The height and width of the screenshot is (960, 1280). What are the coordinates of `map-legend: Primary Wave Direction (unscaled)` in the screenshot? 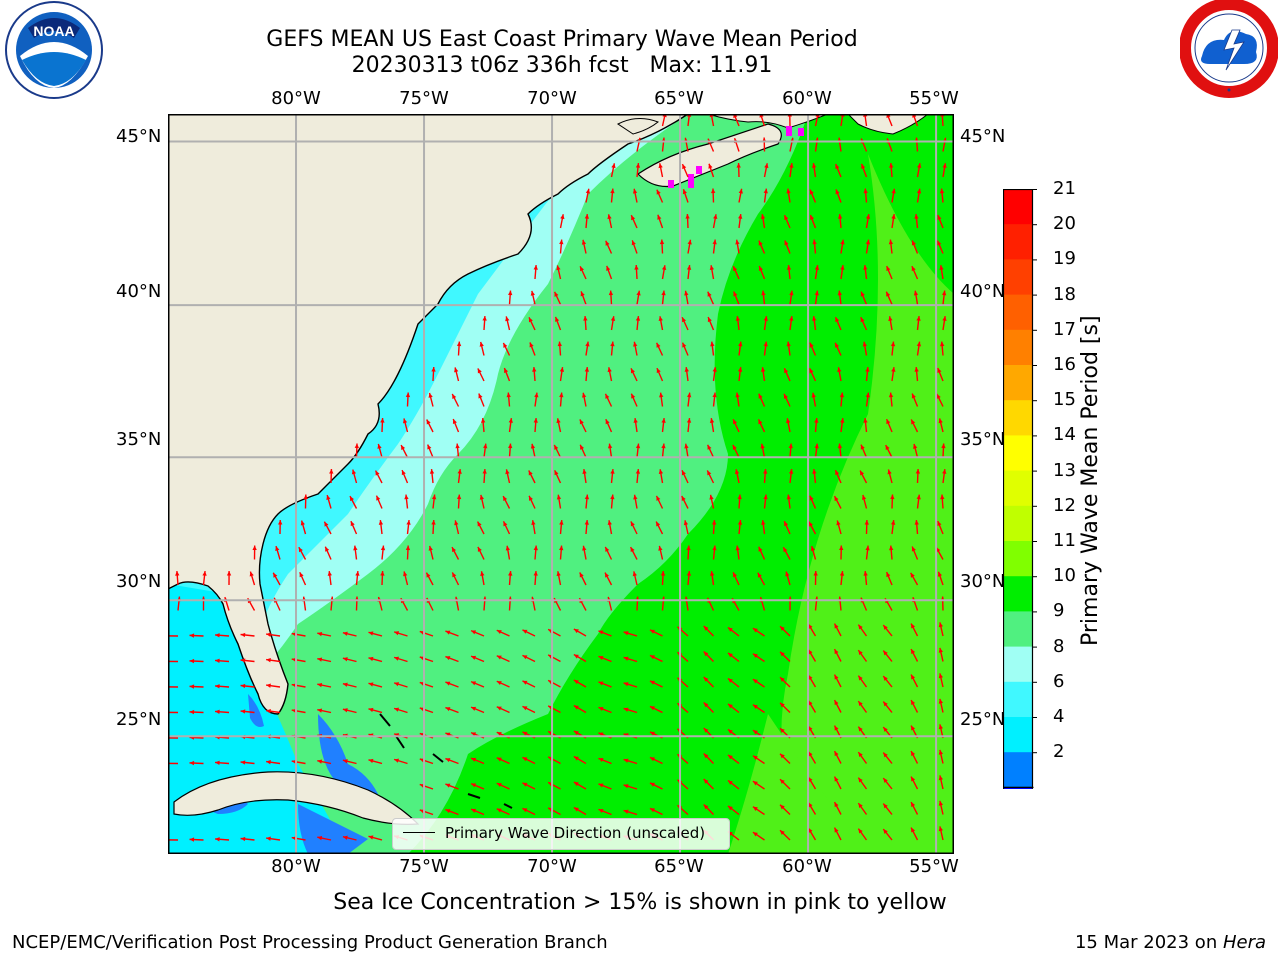 It's located at (561, 834).